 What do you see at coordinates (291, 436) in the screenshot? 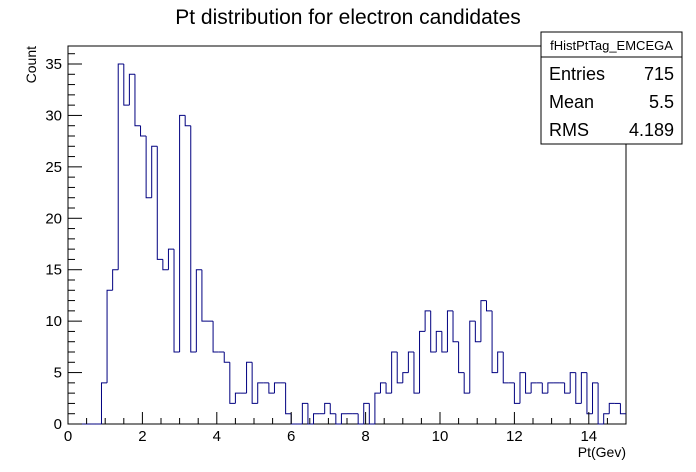
I see `x-tick-label: 6` at bounding box center [291, 436].